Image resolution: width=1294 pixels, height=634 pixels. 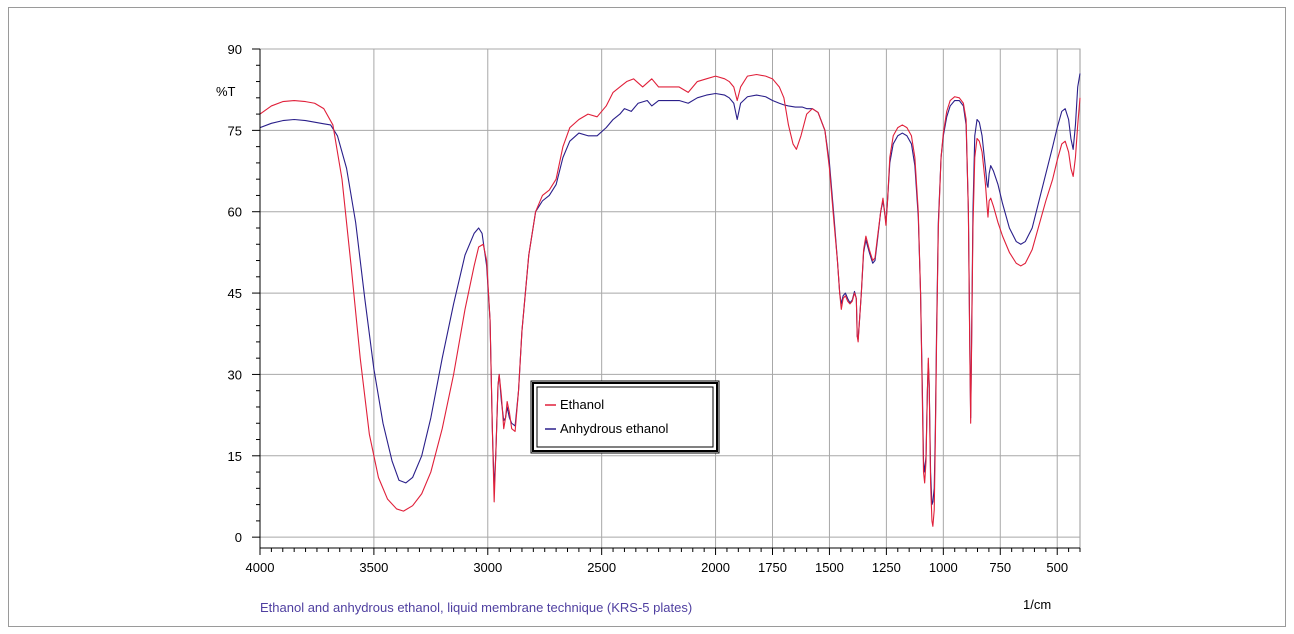 I want to click on x-tick-label: 3500, so click(x=373, y=567).